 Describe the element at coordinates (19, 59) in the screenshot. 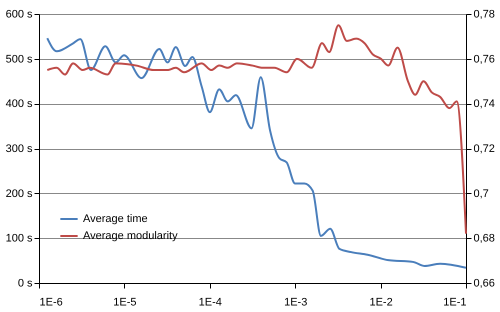

I see `y-tick-label: 500 s` at that location.